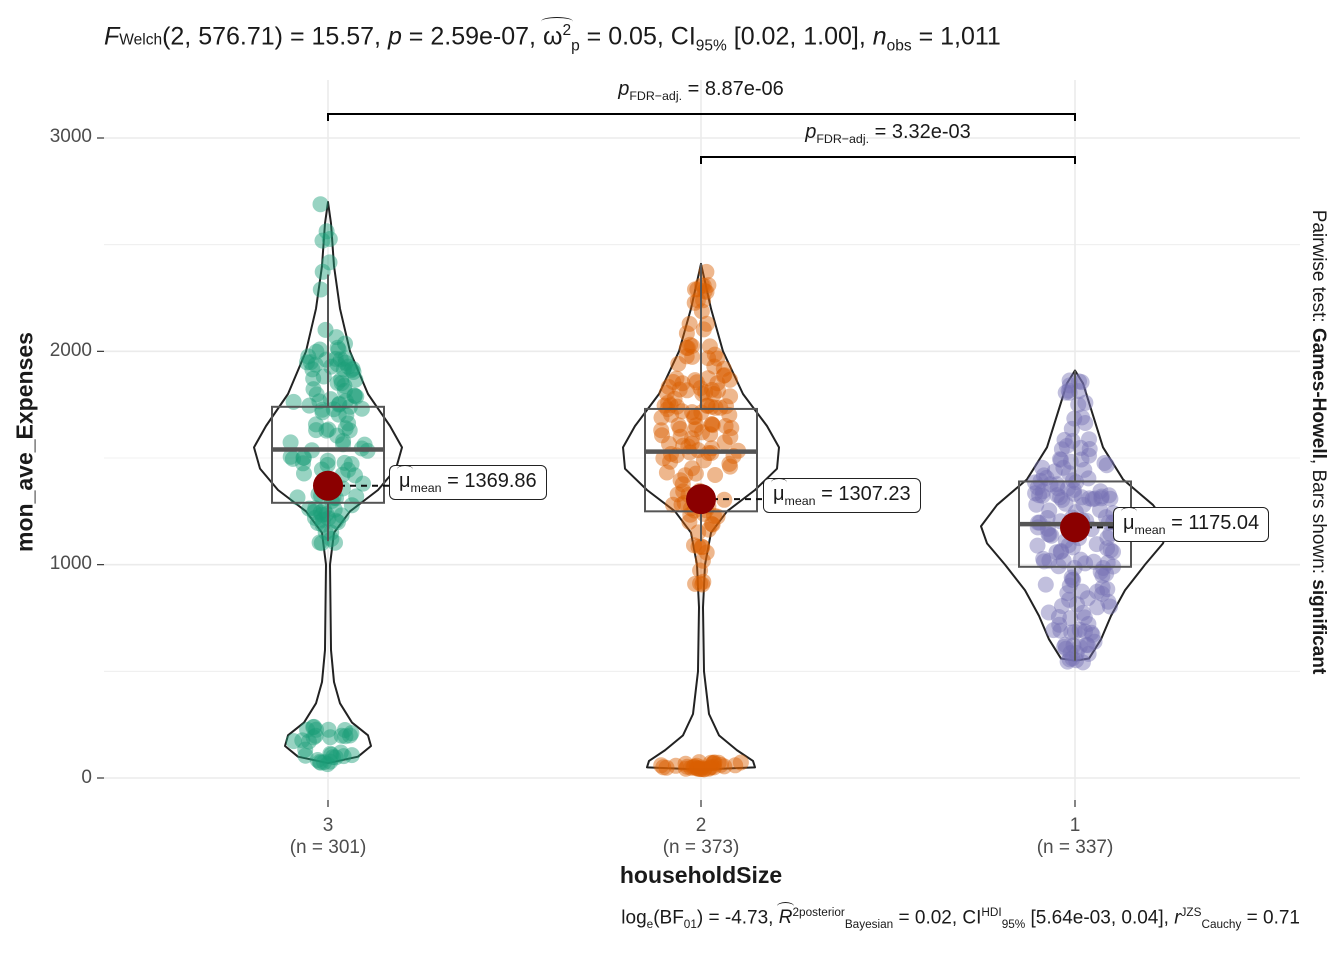 The height and width of the screenshot is (960, 1344). Describe the element at coordinates (701, 875) in the screenshot. I see `x-axis-label: householdSize` at that location.